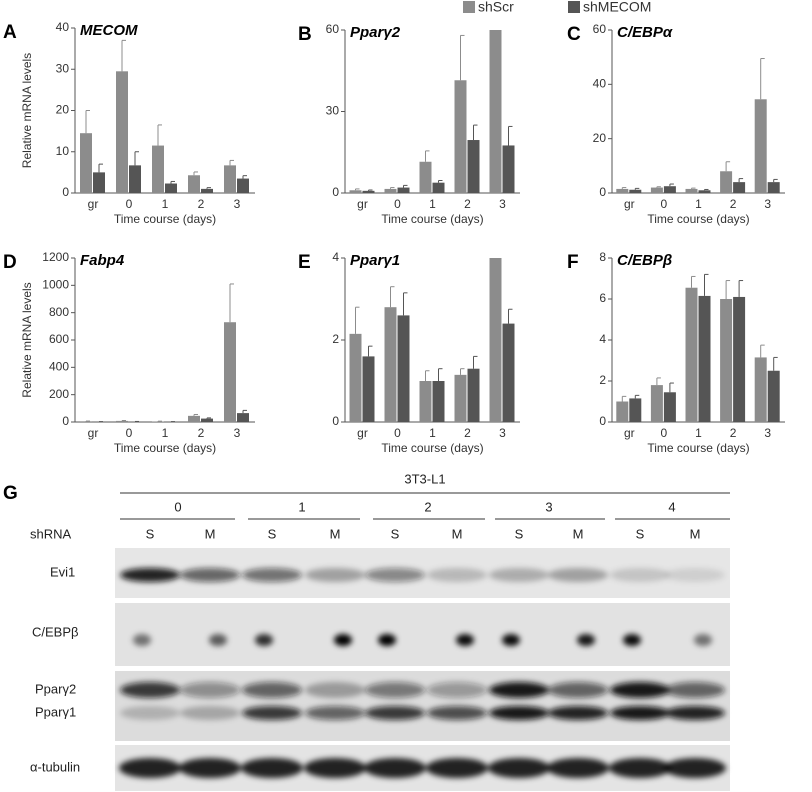  I want to click on panel-letter: A, so click(10, 32).